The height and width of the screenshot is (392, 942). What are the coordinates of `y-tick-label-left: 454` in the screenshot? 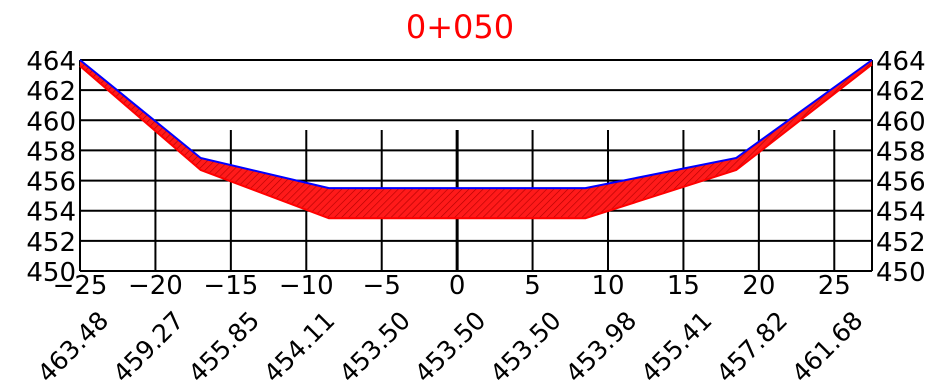 It's located at (51, 213).